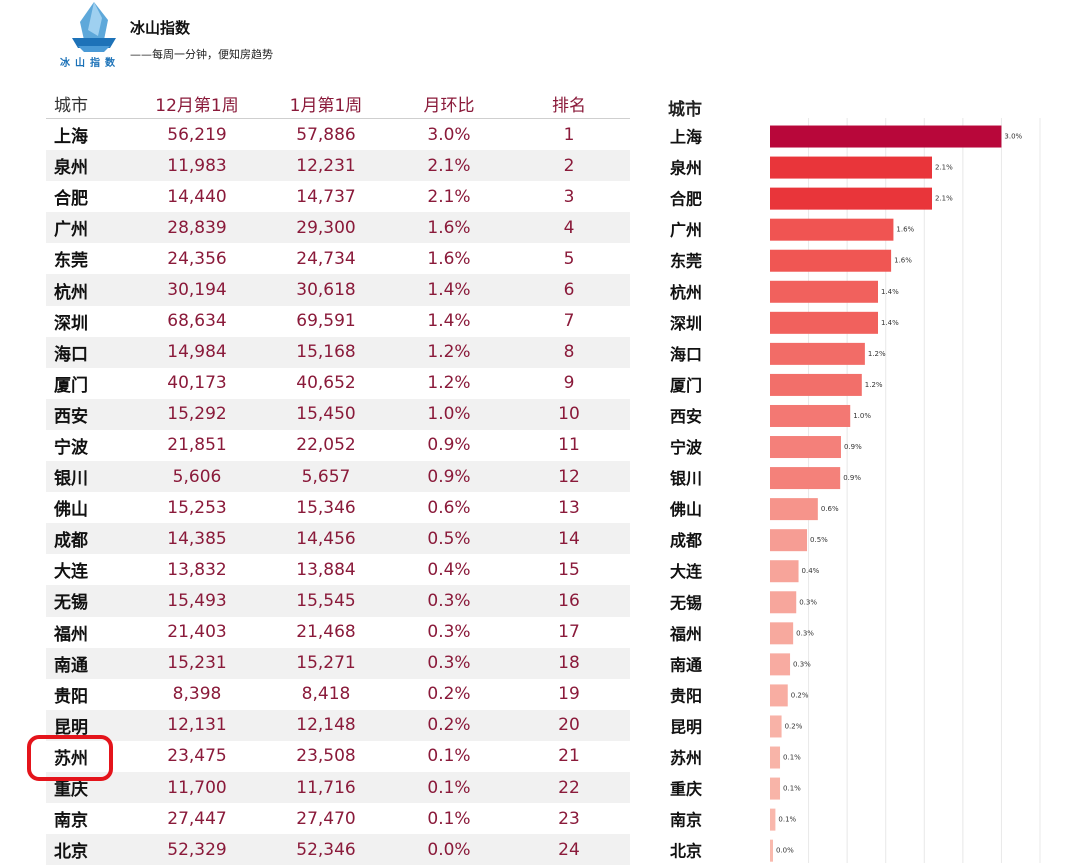 This screenshot has height=867, width=1080. I want to click on cell-city: 厦门, so click(71, 385).